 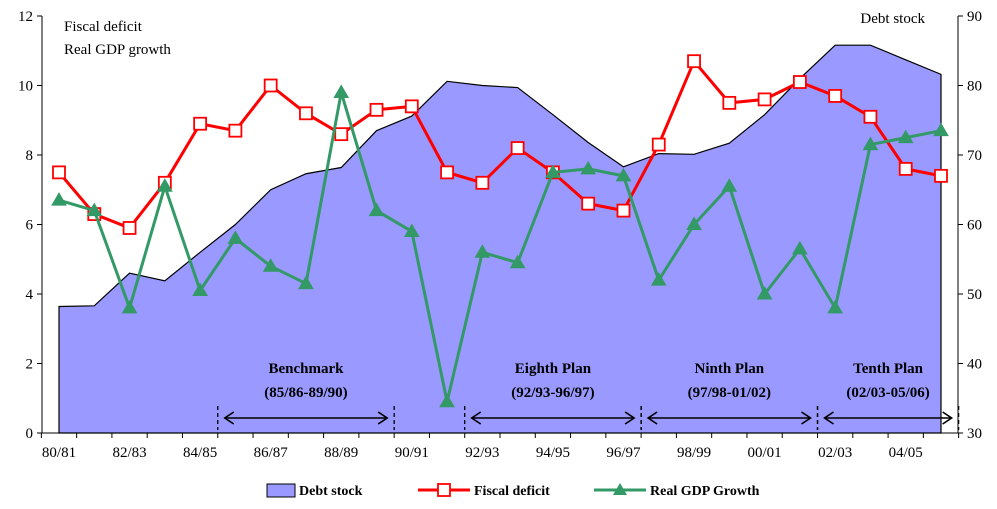 What do you see at coordinates (694, 453) in the screenshot?
I see `x-axis-tick-label: 98/99` at bounding box center [694, 453].